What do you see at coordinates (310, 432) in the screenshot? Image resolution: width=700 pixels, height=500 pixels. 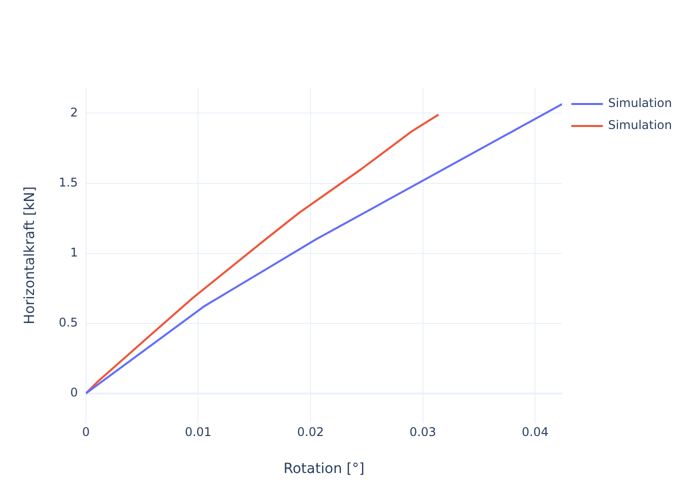 I see `x-tick-label: 0.02` at bounding box center [310, 432].